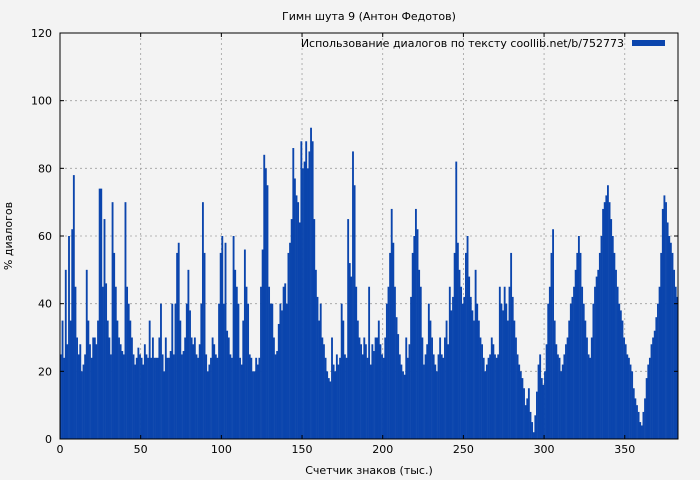 The image size is (700, 480). What do you see at coordinates (41, 101) in the screenshot?
I see `y-tick-label: 100` at bounding box center [41, 101].